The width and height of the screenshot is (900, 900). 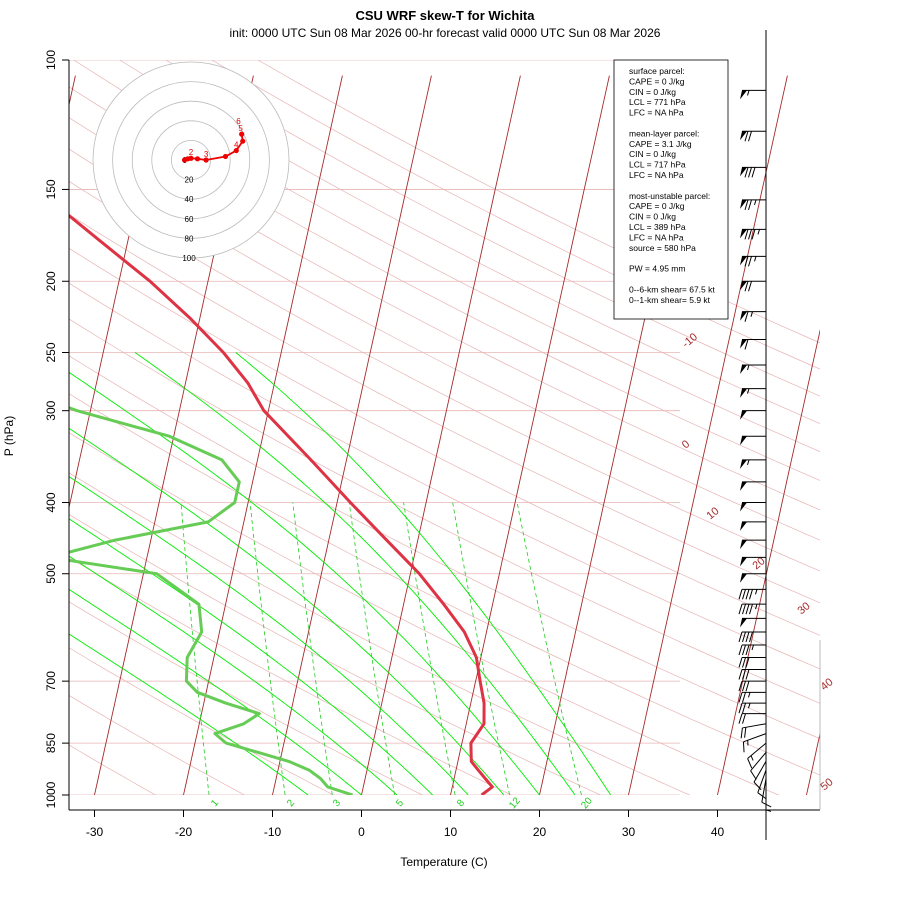 What do you see at coordinates (657, 165) in the screenshot?
I see `info-line: LCL = 717 hPa` at bounding box center [657, 165].